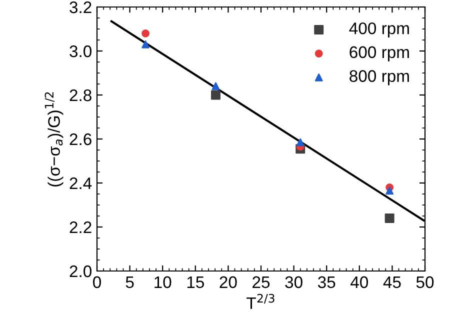 The height and width of the screenshot is (333, 474). I want to click on x-tick-label: 25, so click(261, 282).